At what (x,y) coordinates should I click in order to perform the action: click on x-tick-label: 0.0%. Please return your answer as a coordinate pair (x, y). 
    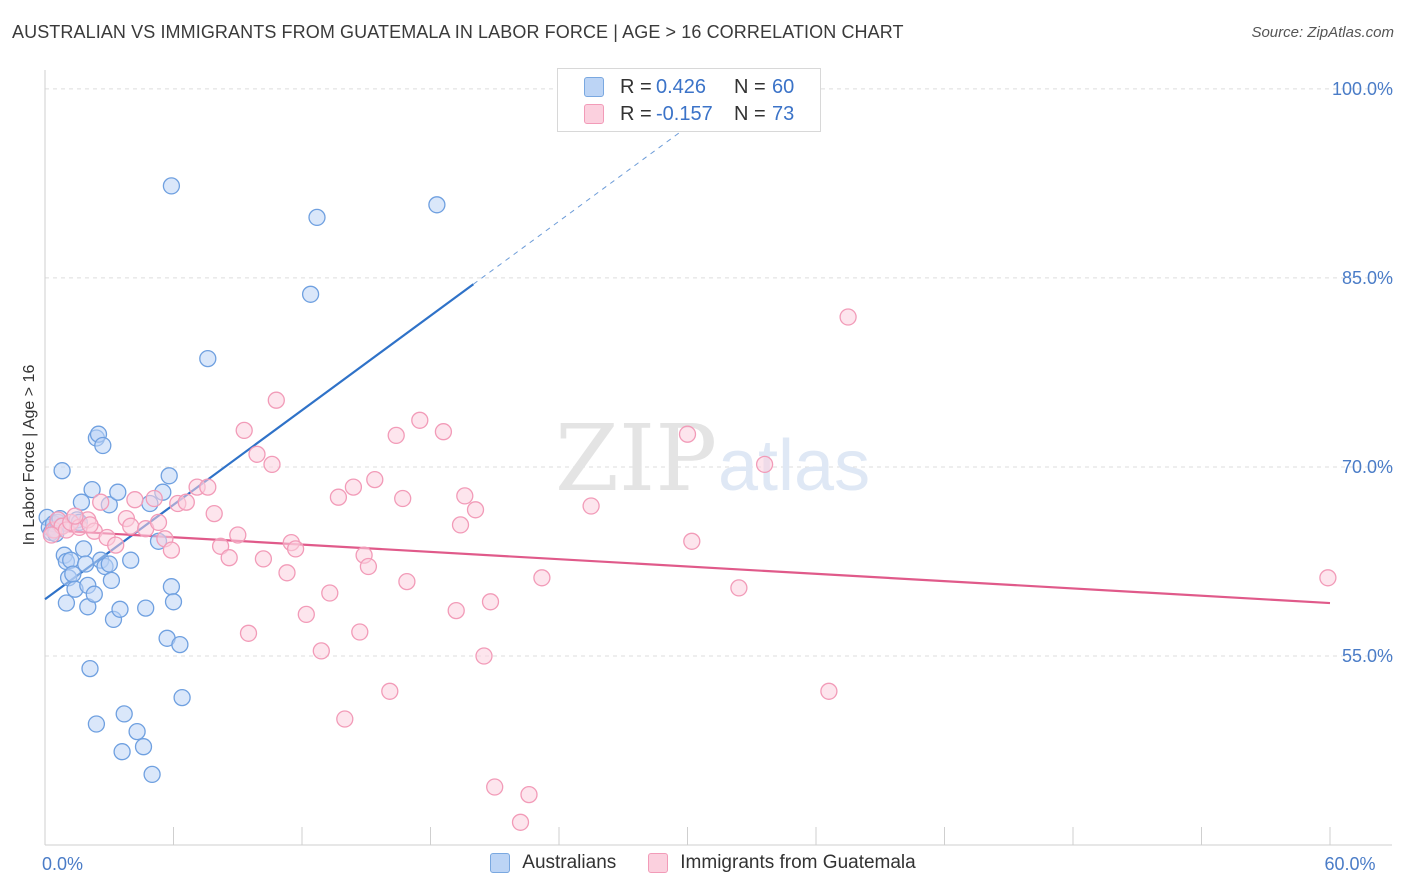
    Looking at the image, I should click on (62, 864).